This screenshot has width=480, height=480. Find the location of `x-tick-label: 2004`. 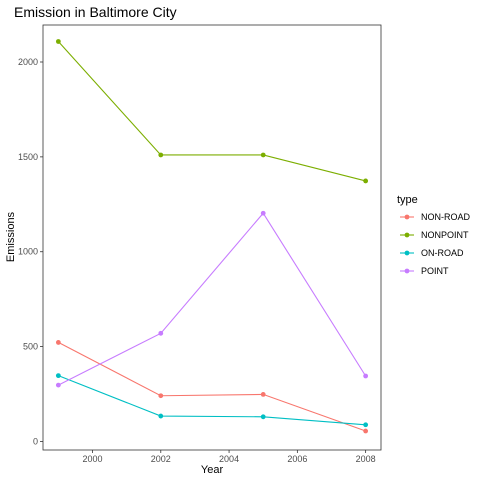

x-tick-label: 2004 is located at coordinates (229, 459).